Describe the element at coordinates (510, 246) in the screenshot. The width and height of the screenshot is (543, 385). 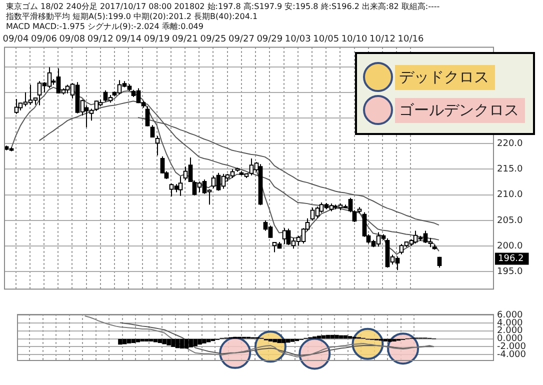
I see `y-tick-label: 200.0` at that location.